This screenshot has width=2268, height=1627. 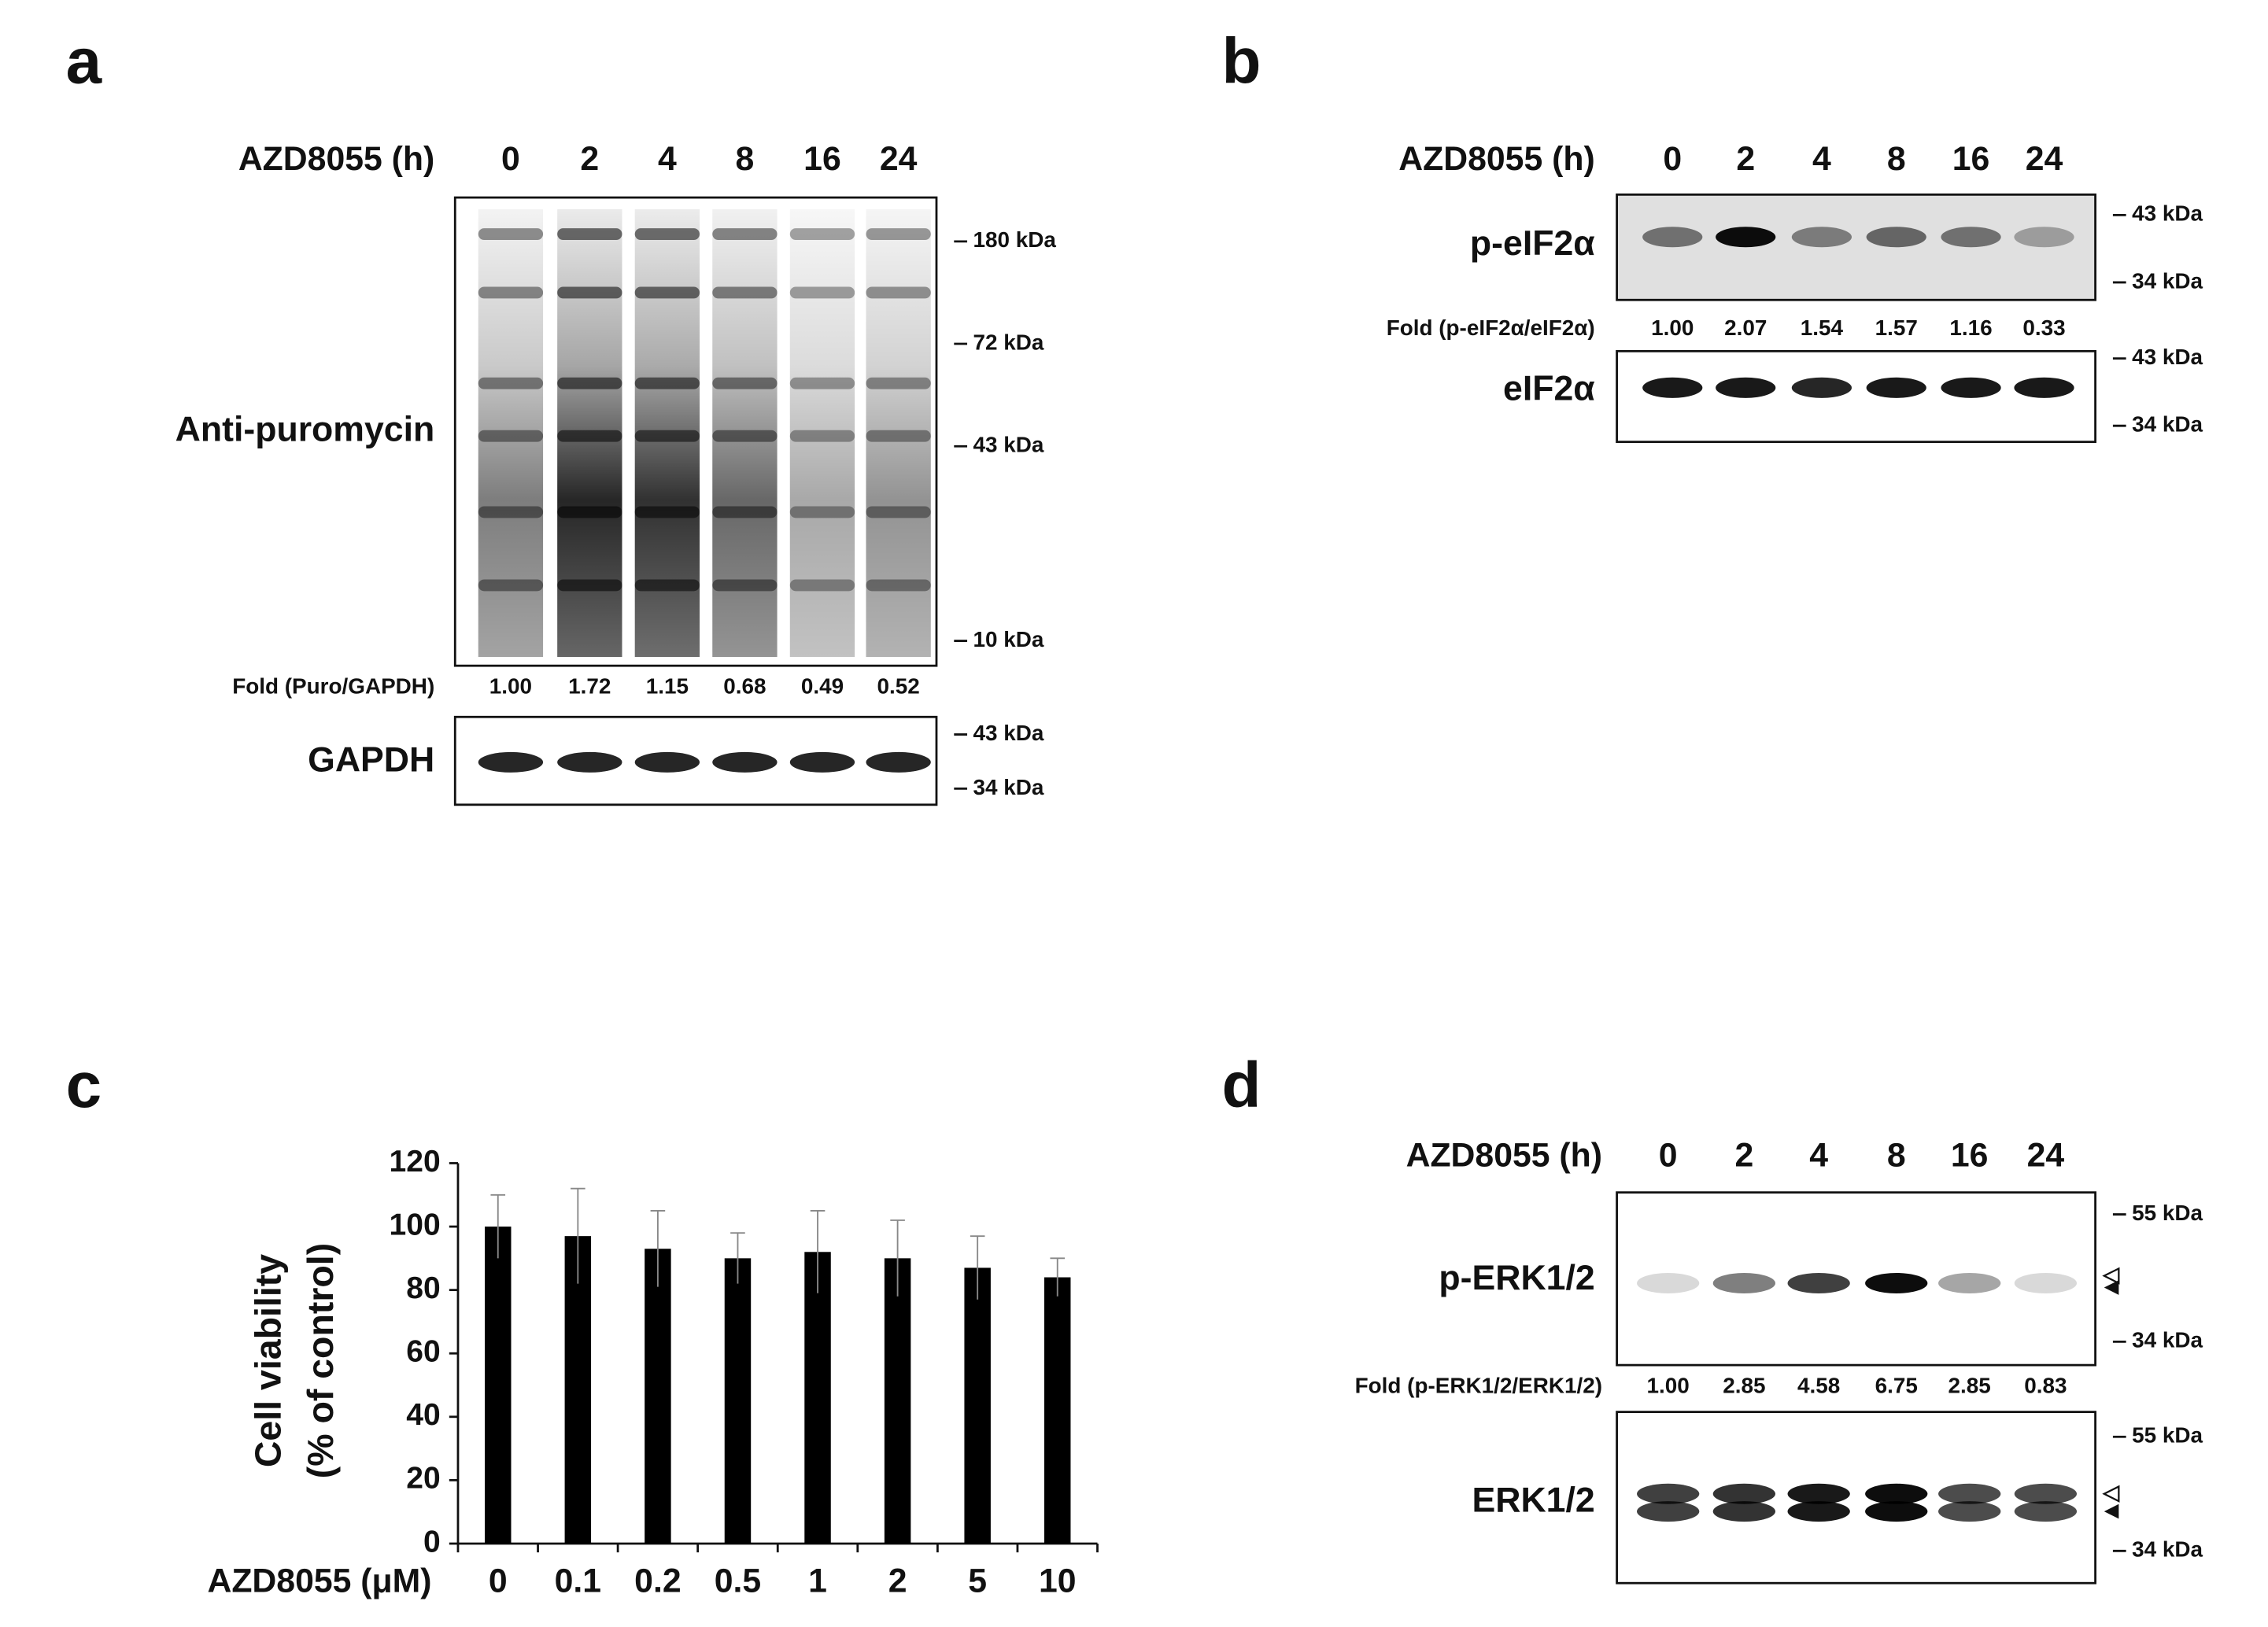 I want to click on arrowhead-filled, so click(x=2111, y=1288).